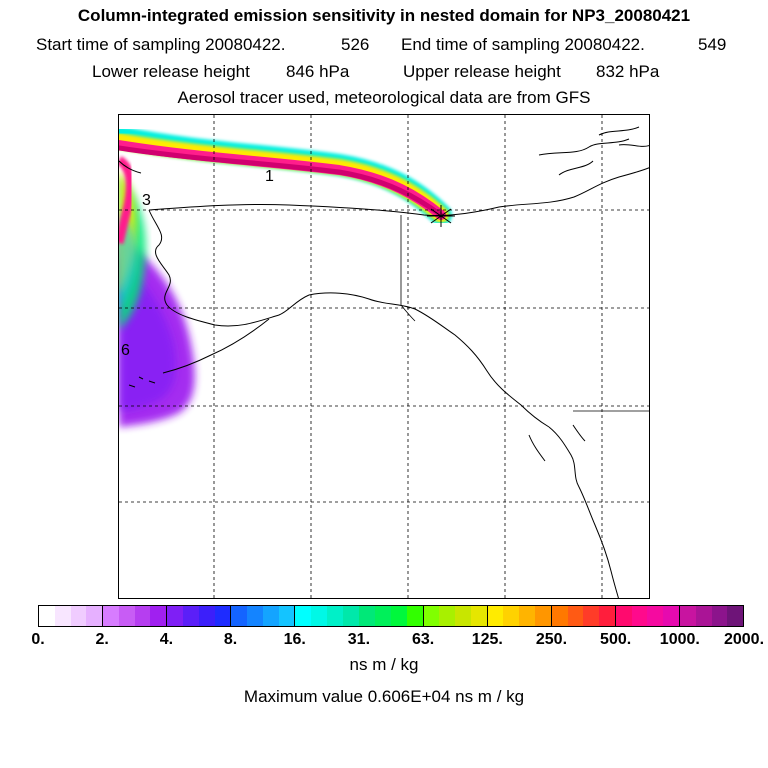 The image size is (768, 768). Describe the element at coordinates (166, 639) in the screenshot. I see `colorbar-tick-label: 4.` at that location.